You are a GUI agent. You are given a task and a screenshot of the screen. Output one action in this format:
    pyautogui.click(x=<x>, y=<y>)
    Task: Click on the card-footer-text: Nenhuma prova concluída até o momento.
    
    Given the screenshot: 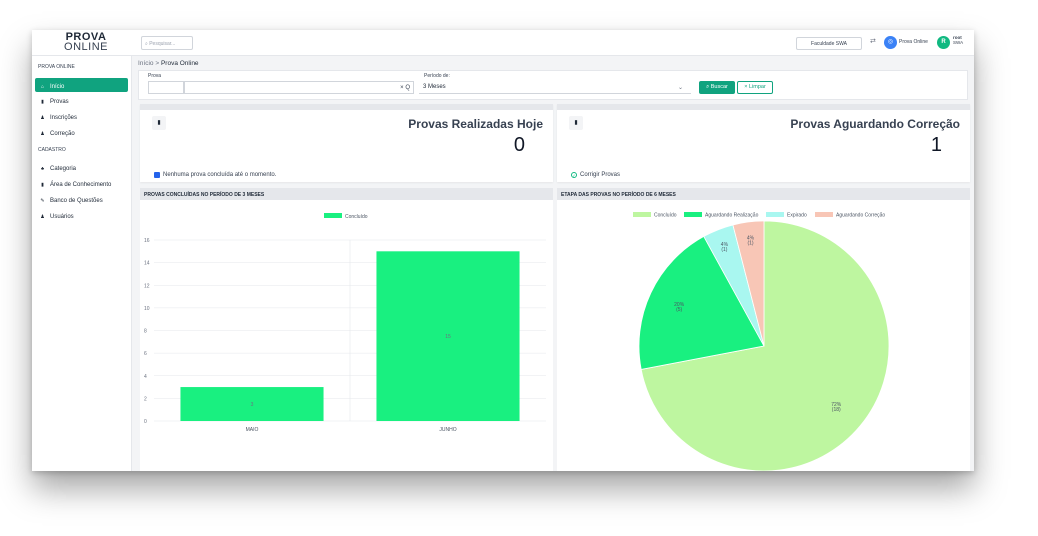 What is the action you would take?
    pyautogui.click(x=220, y=175)
    